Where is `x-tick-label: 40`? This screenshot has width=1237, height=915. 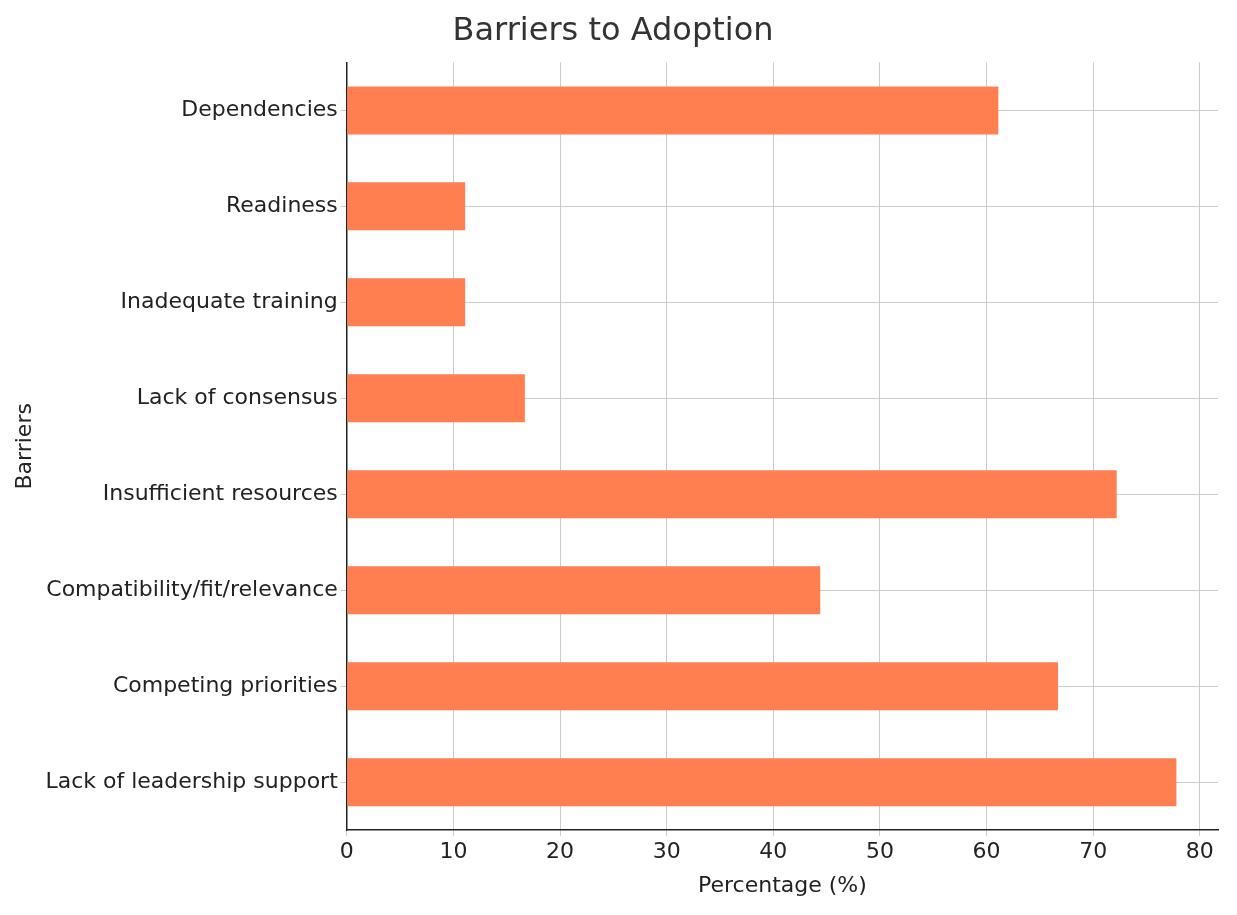 x-tick-label: 40 is located at coordinates (773, 851).